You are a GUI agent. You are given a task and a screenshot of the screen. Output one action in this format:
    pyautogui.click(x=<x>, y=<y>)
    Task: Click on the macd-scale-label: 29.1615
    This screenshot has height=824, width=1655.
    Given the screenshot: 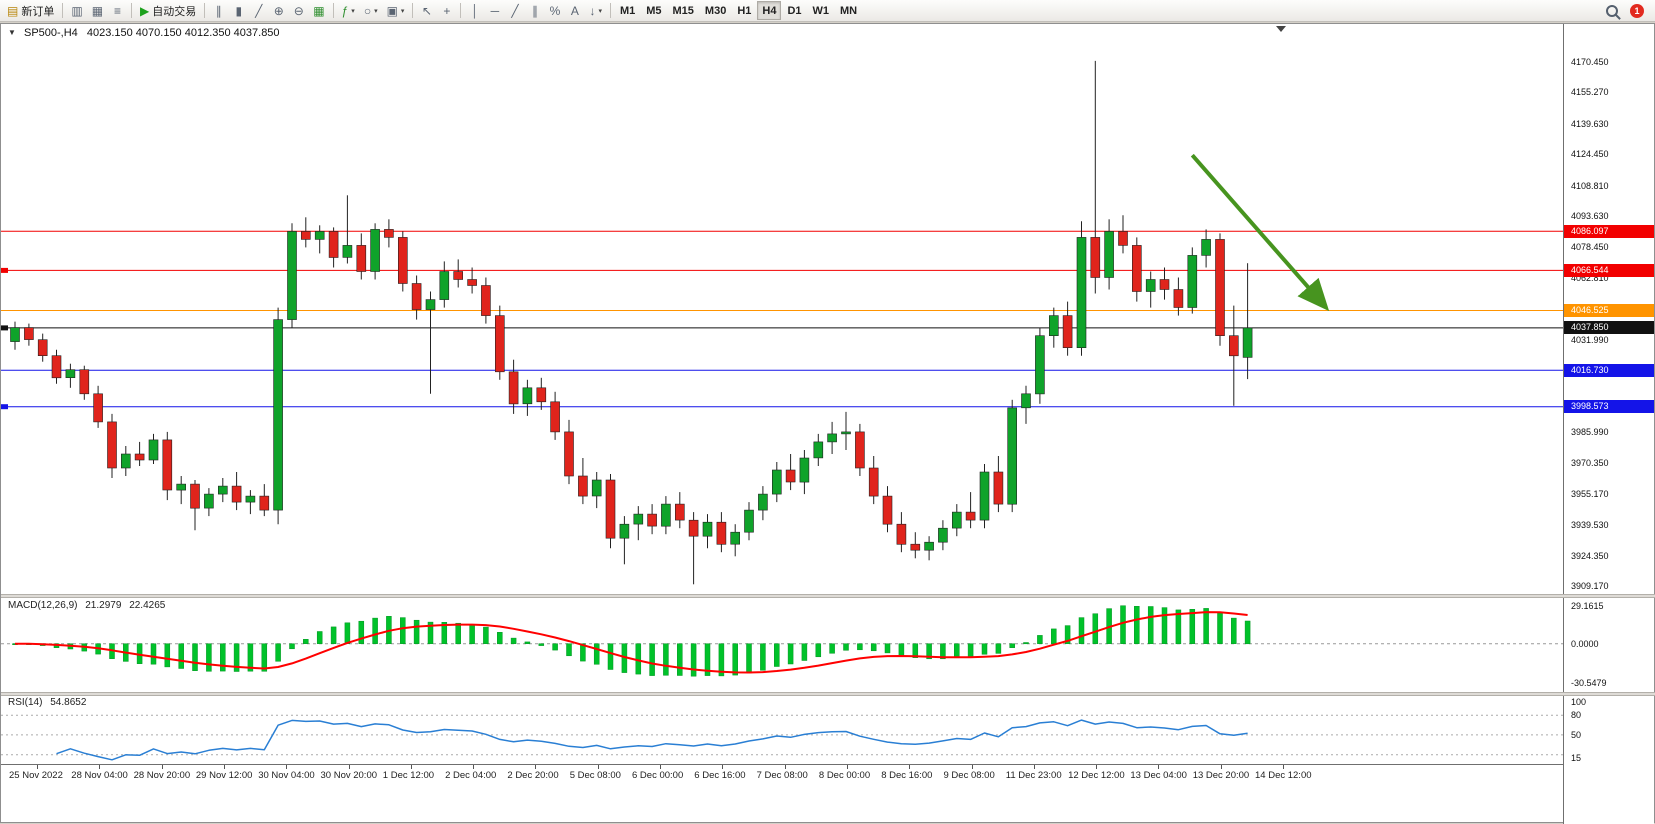 What is the action you would take?
    pyautogui.click(x=1587, y=606)
    